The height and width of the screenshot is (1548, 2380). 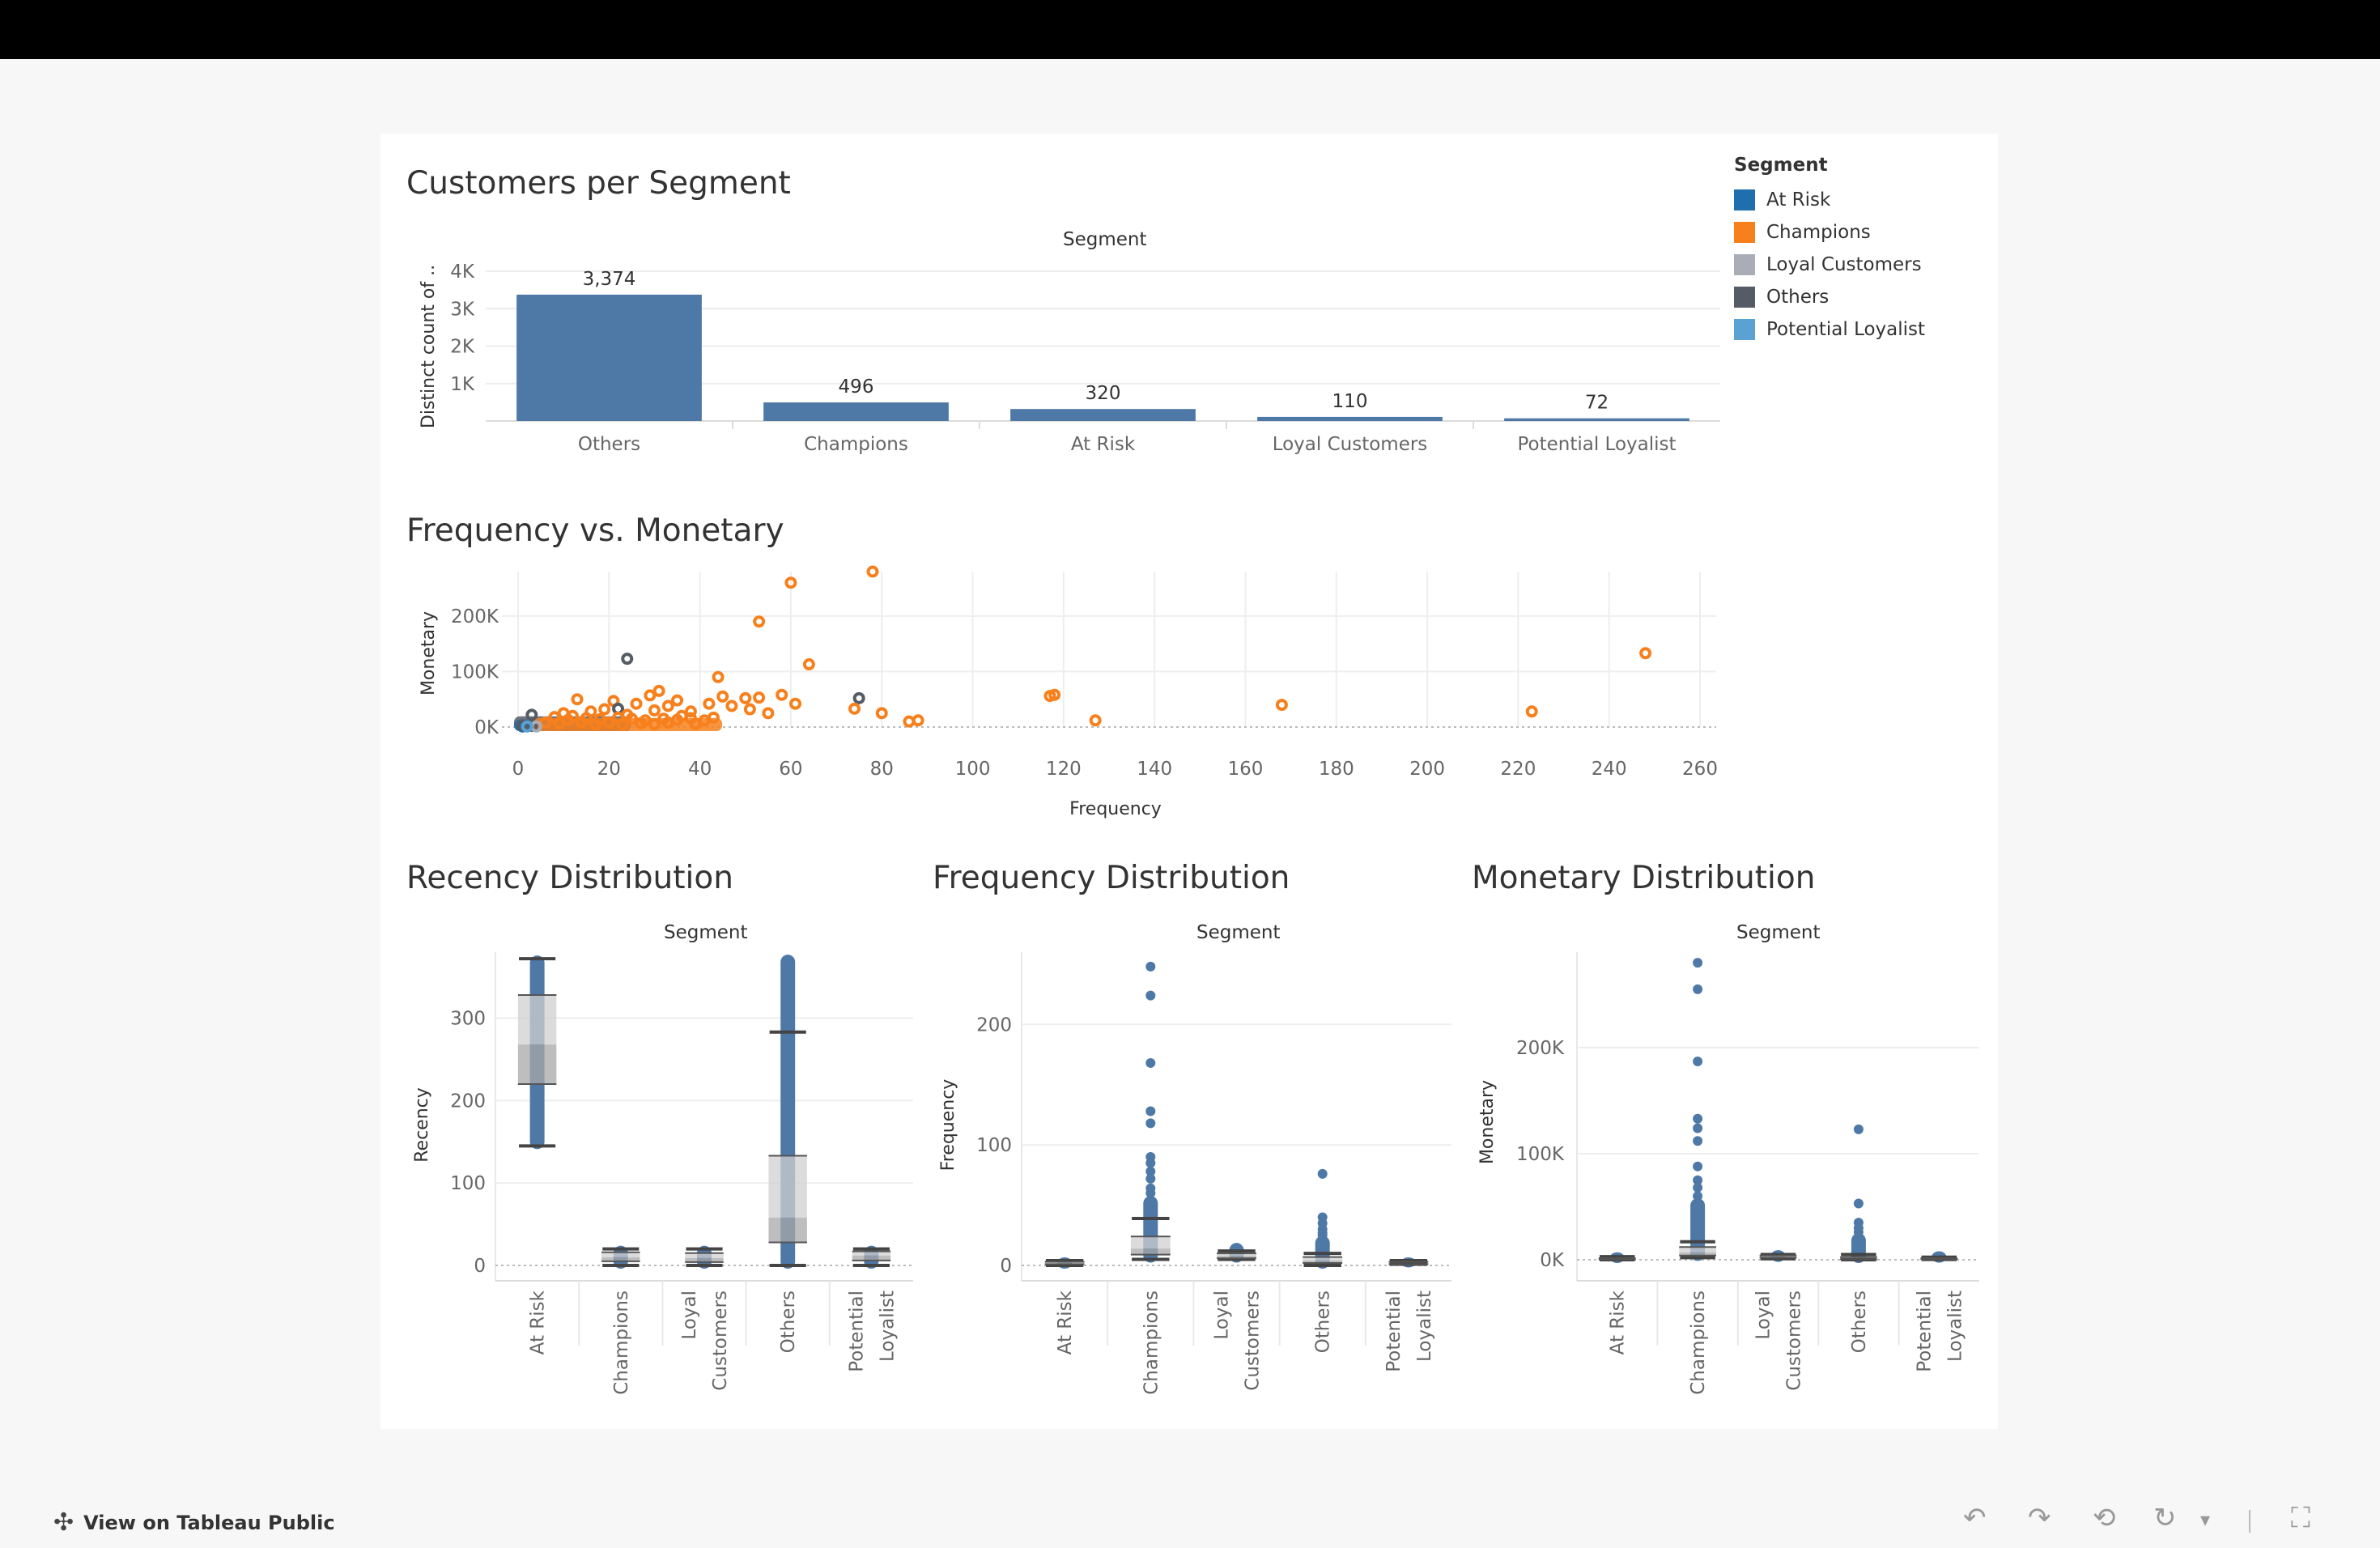 What do you see at coordinates (1829, 329) in the screenshot?
I see `legend-item-potential-loyalist: Potential Loyalist` at bounding box center [1829, 329].